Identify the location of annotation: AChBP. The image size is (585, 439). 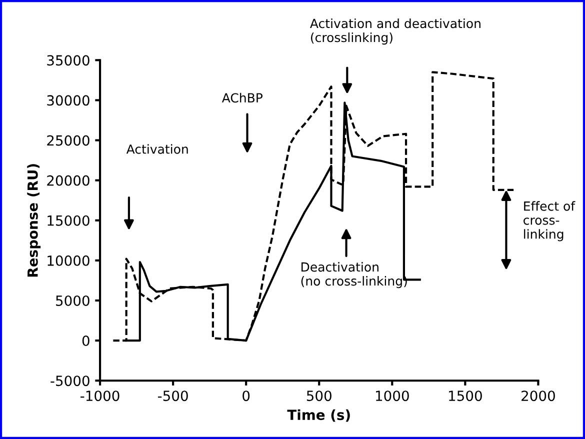
(242, 97).